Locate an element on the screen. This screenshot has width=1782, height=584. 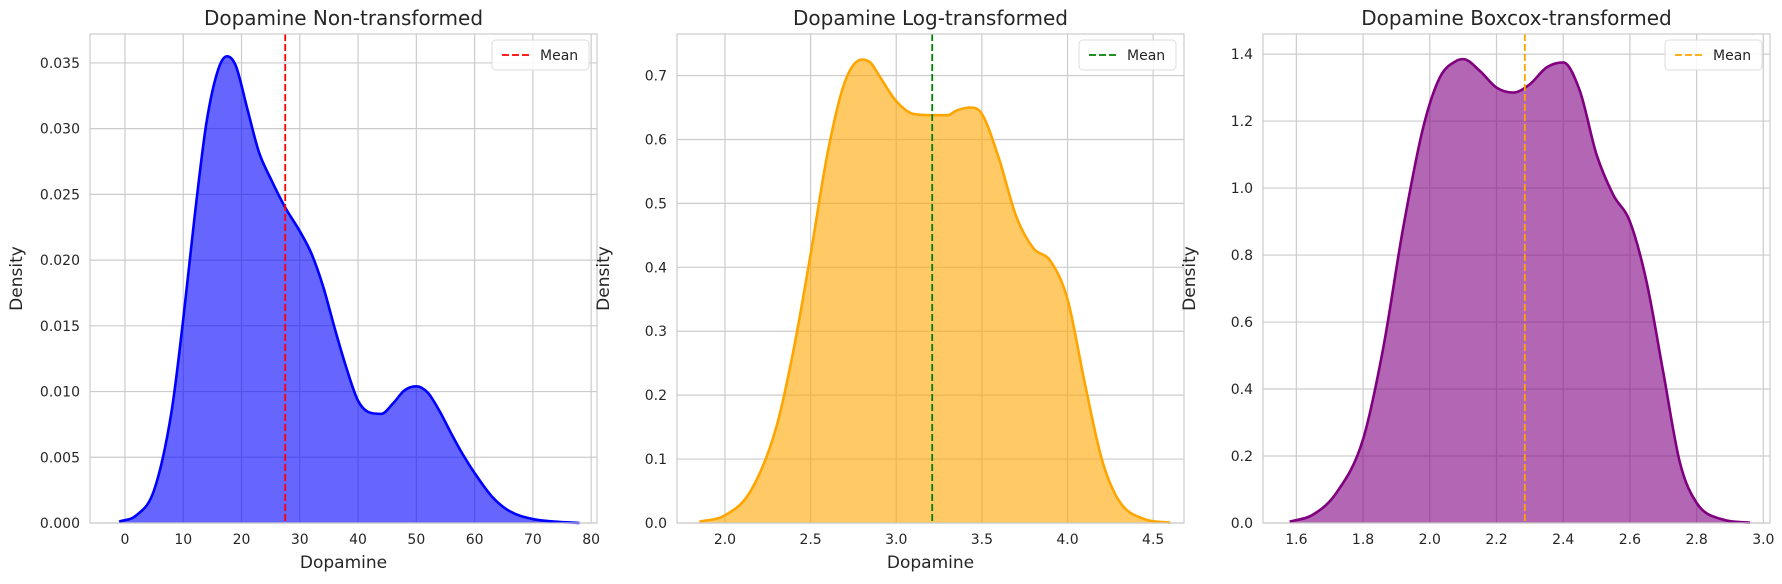
y-tick-label: 0.005 is located at coordinates (60, 458).